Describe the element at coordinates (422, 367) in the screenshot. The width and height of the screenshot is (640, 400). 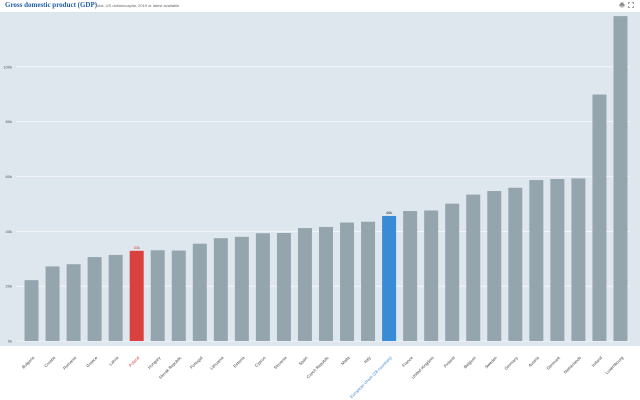
I see `x-tick-label: United Kingdom` at that location.